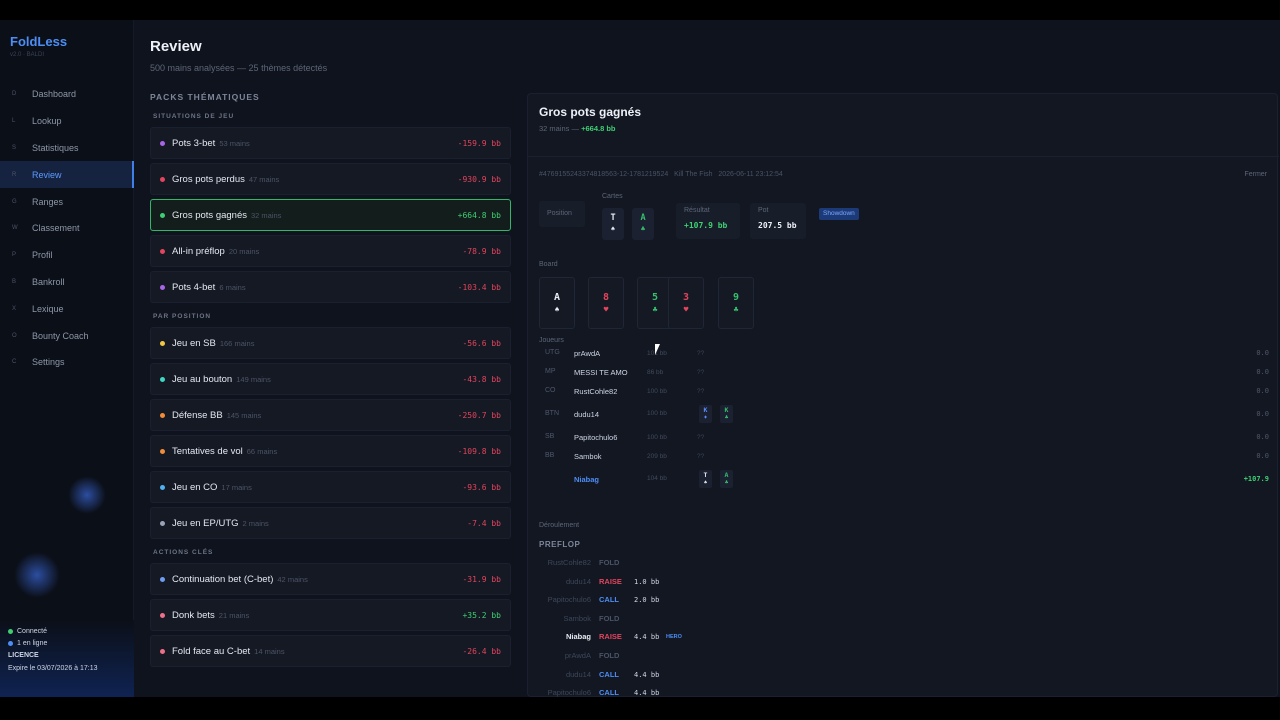 The width and height of the screenshot is (1280, 720). I want to click on section-heading: SITUATIONS DE JEU, so click(194, 116).